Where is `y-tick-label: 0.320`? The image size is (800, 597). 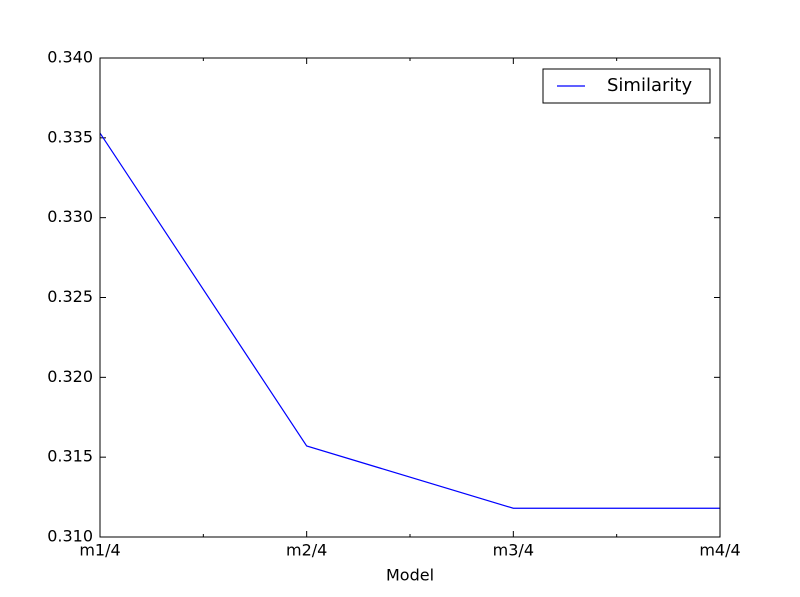 y-tick-label: 0.320 is located at coordinates (70, 376).